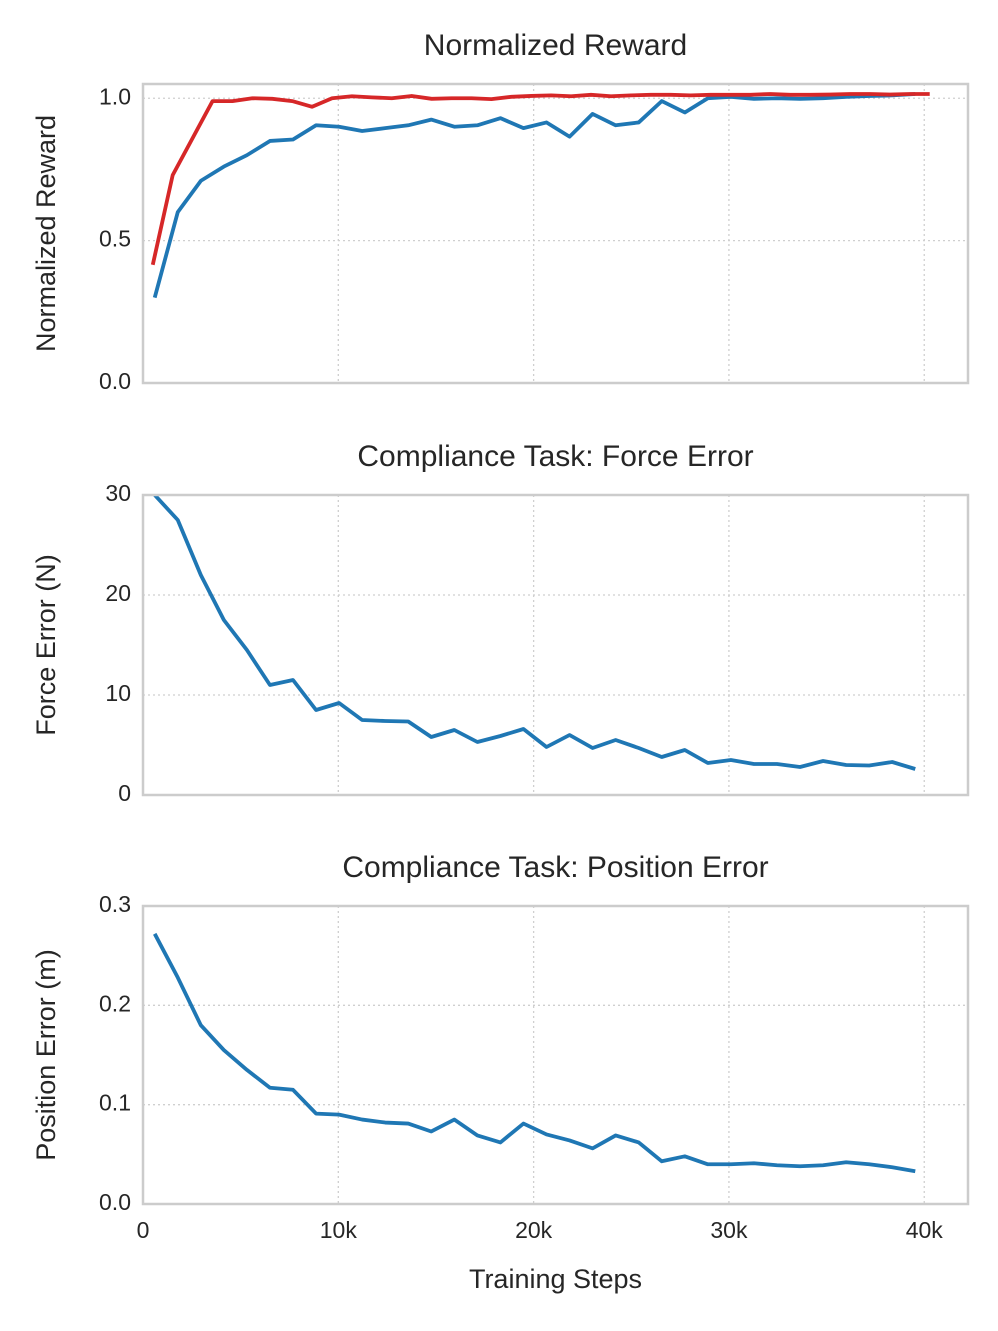  Describe the element at coordinates (534, 1230) in the screenshot. I see `x-tick-label: 20k` at that location.